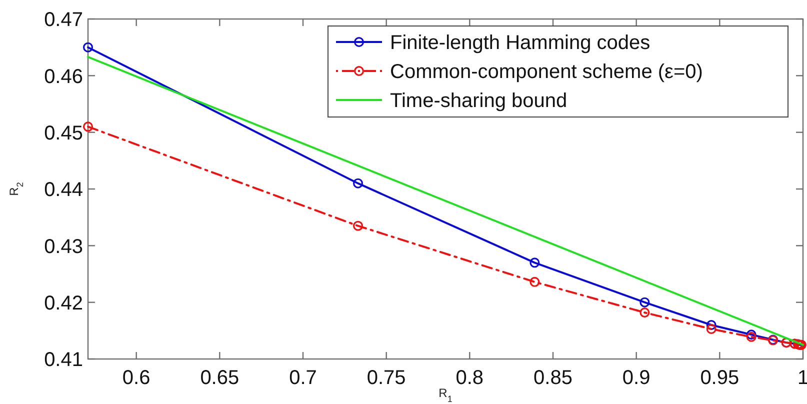 The height and width of the screenshot is (404, 807). Describe the element at coordinates (63, 133) in the screenshot. I see `y-tick-label: 0.45` at that location.